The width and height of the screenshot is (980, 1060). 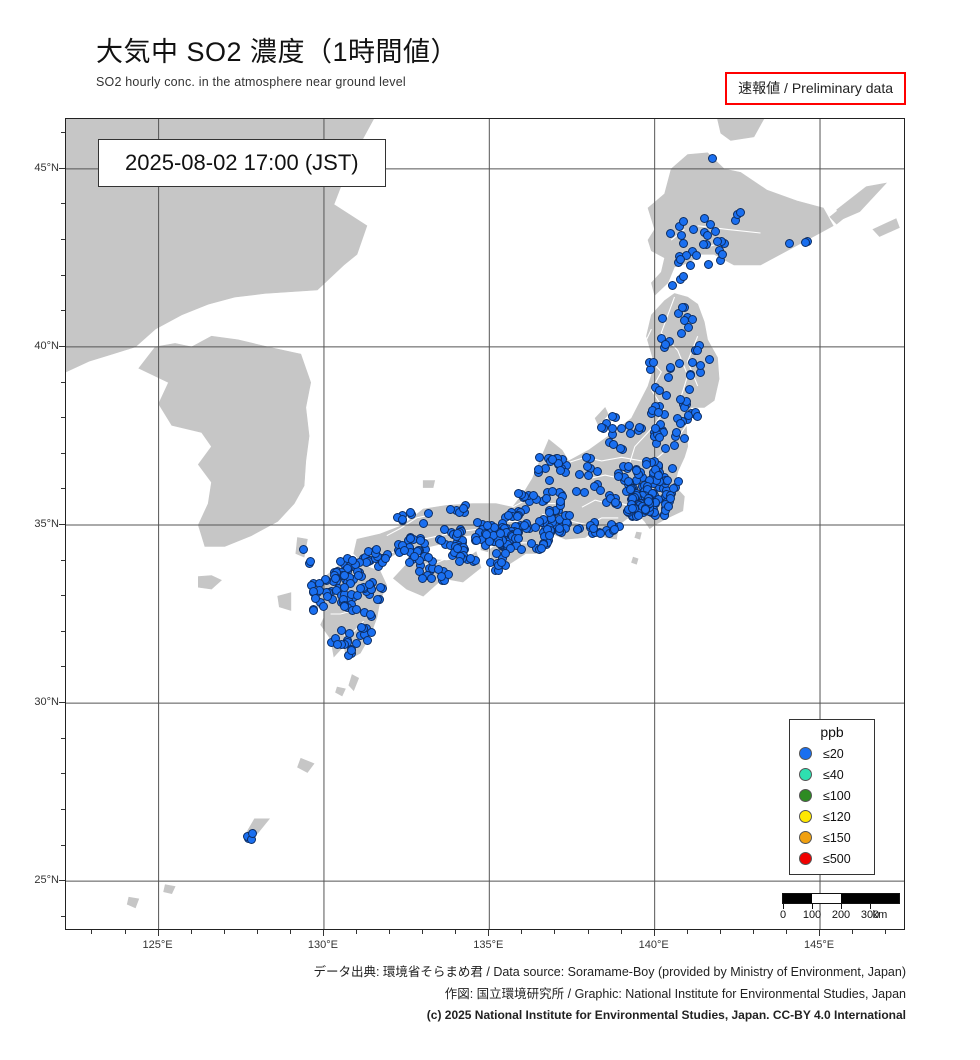 What do you see at coordinates (880, 915) in the screenshot?
I see `scale-bar-unit: km` at bounding box center [880, 915].